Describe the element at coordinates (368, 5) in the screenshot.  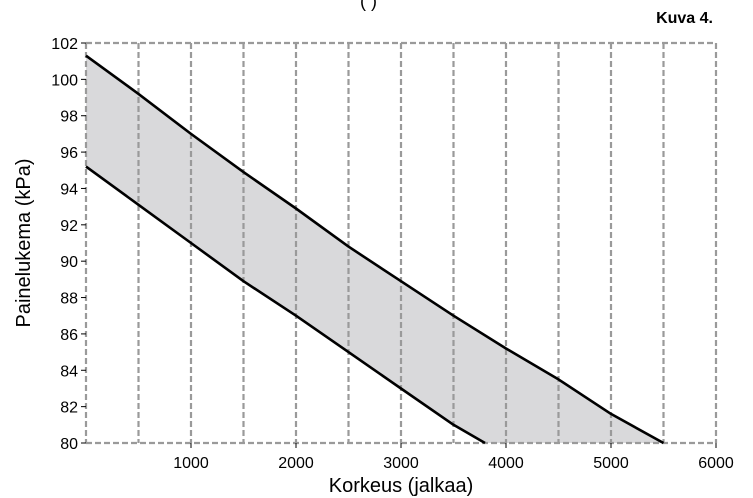
I see `top-clipped-text: ( )` at that location.